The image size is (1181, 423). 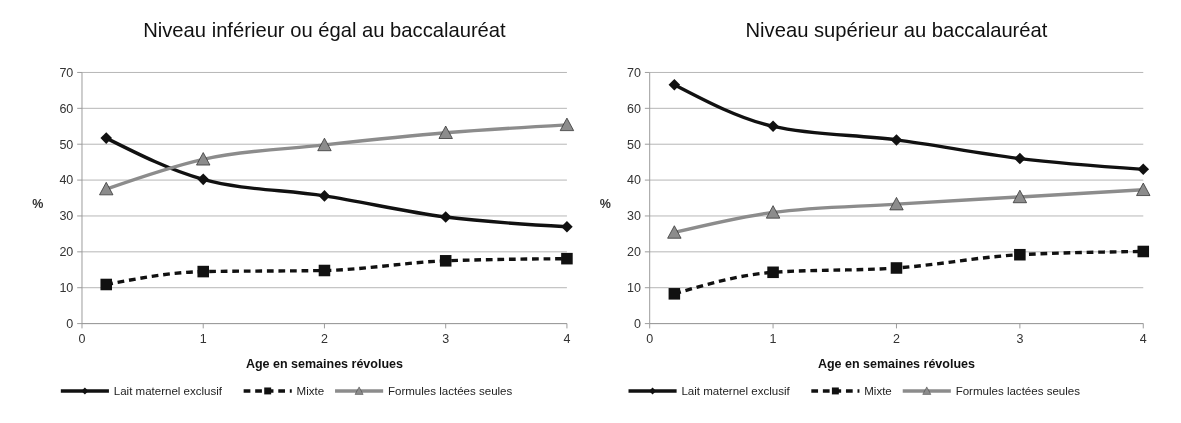 I want to click on chart-title: Niveau supérieur au baccalauréat, so click(x=896, y=29).